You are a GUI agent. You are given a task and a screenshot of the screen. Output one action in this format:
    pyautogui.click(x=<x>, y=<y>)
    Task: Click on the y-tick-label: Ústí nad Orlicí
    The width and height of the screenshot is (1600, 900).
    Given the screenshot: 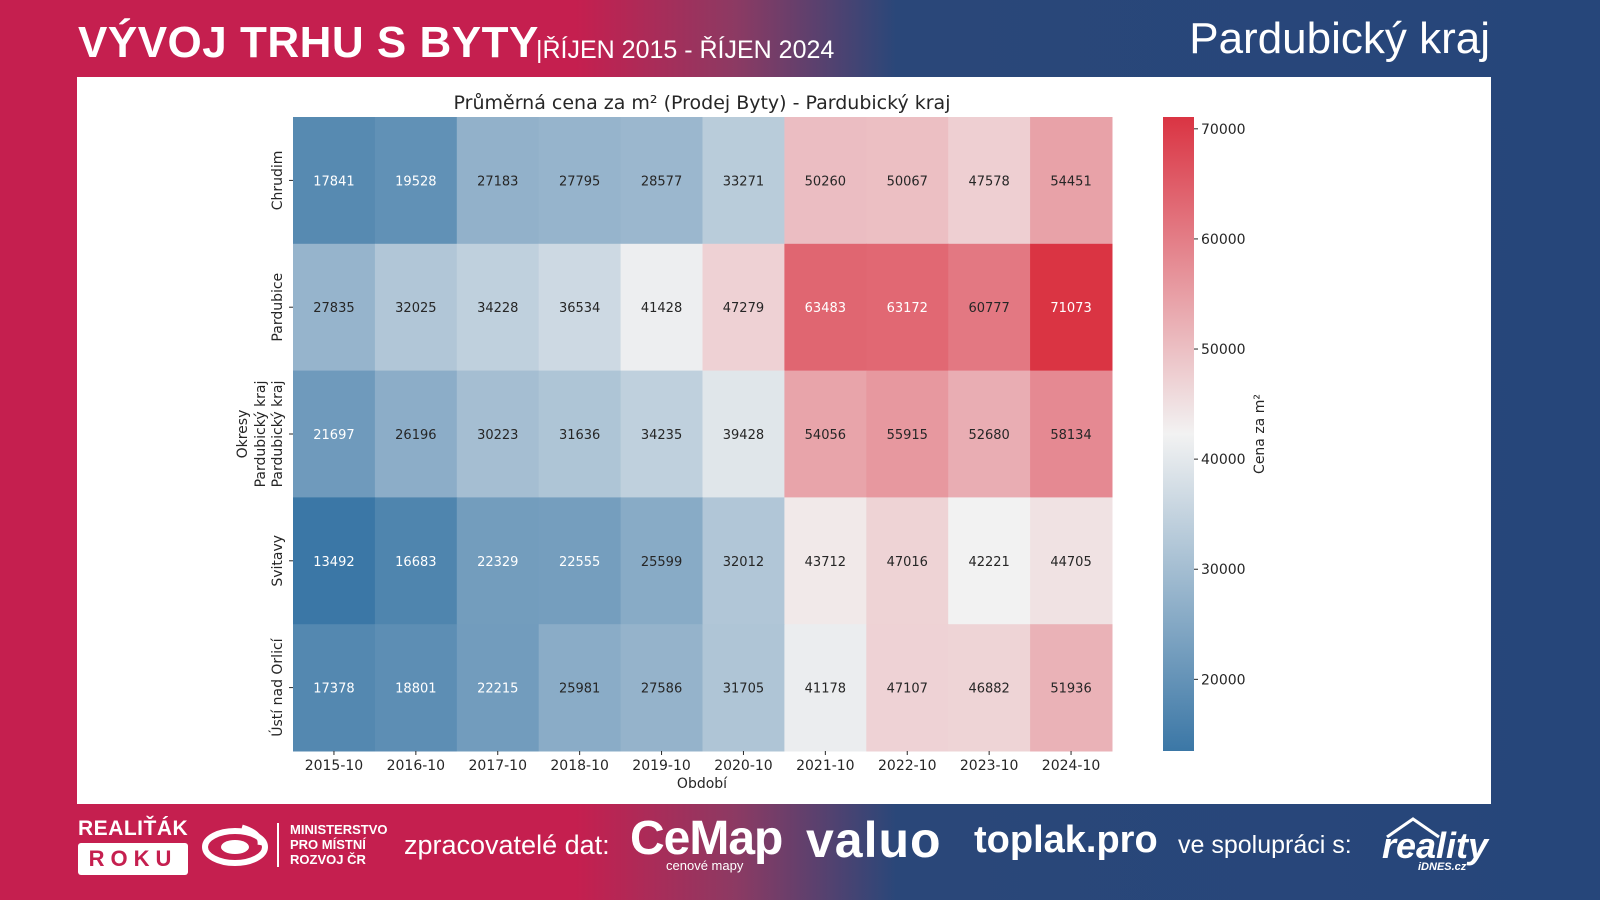 What is the action you would take?
    pyautogui.click(x=277, y=686)
    